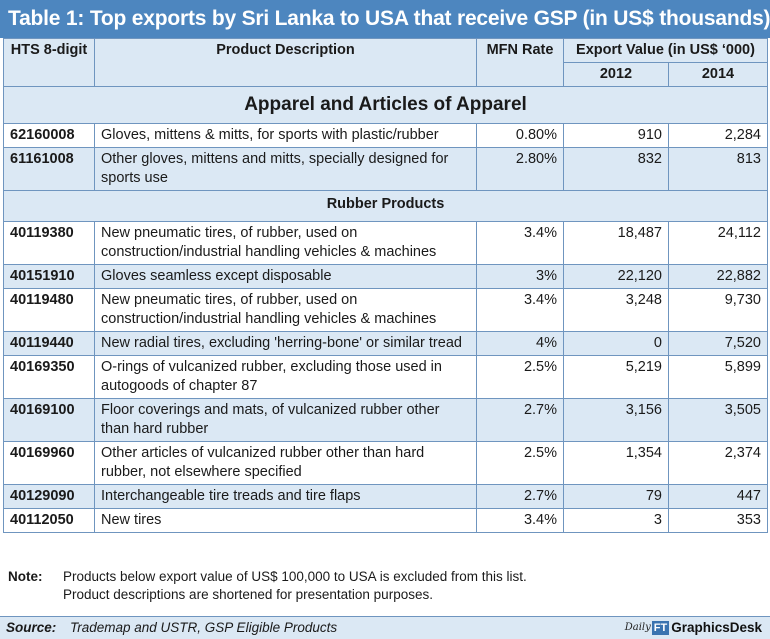 This screenshot has width=770, height=639. What do you see at coordinates (718, 169) in the screenshot?
I see `value-2014-cell: 813` at bounding box center [718, 169].